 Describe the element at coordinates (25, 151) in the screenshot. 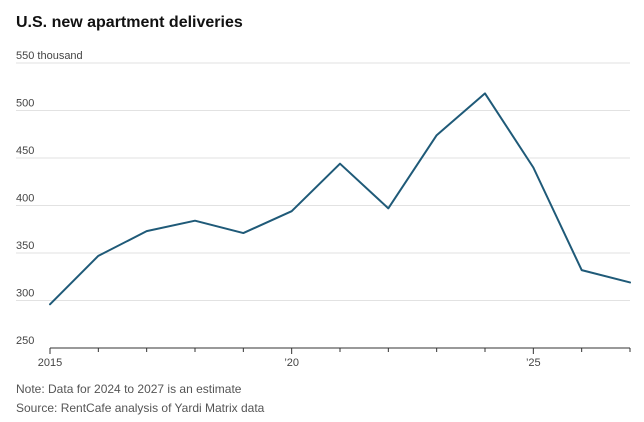

I see `y-tick-label-450: 450` at that location.